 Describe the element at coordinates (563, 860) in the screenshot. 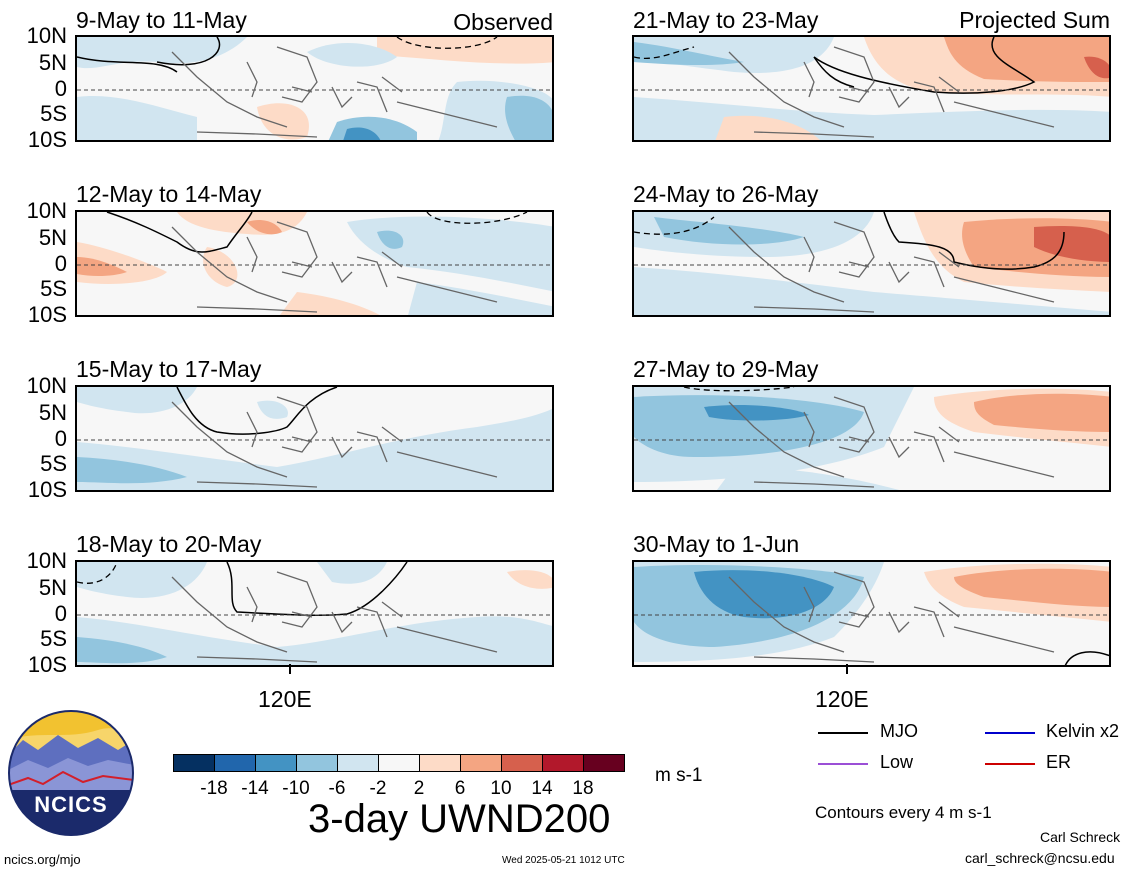

I see `footer-timestamp: Wed 2025-05-21 1012 UTC` at that location.